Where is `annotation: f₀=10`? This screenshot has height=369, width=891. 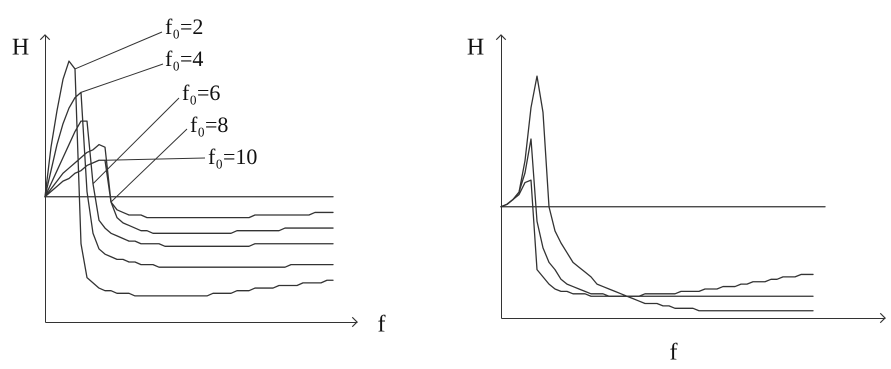
annotation: f₀=10 is located at coordinates (233, 156).